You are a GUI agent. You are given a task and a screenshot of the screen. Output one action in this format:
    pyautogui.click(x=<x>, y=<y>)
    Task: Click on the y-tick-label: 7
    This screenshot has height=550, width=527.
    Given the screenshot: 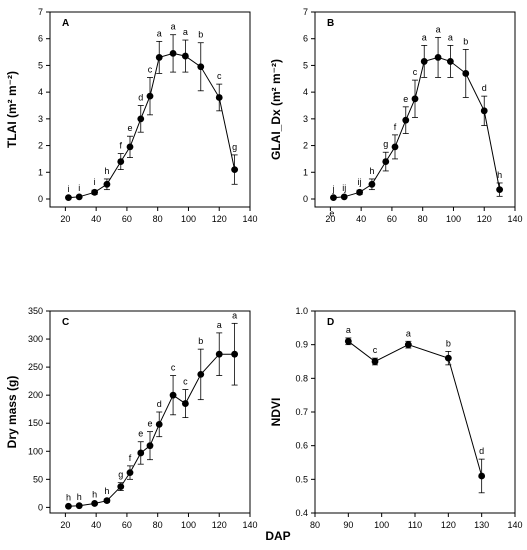 What is the action you would take?
    pyautogui.click(x=305, y=12)
    